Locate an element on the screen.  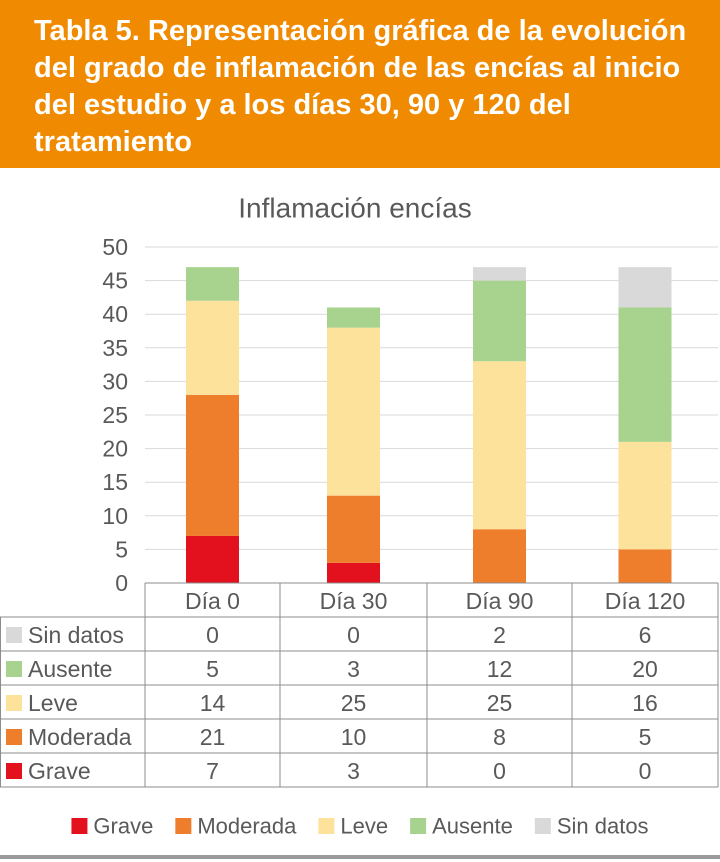
legend-label: Grave is located at coordinates (123, 826).